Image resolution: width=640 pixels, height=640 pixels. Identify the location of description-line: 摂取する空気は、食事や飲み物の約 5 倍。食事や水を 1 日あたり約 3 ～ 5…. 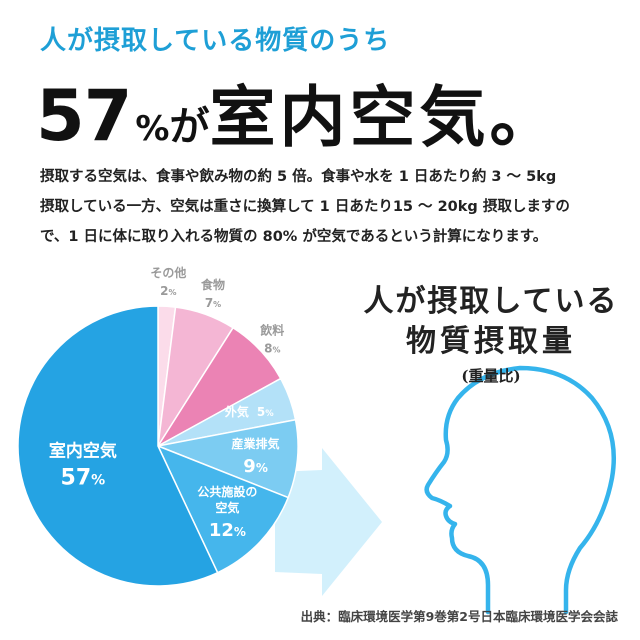
(298, 177).